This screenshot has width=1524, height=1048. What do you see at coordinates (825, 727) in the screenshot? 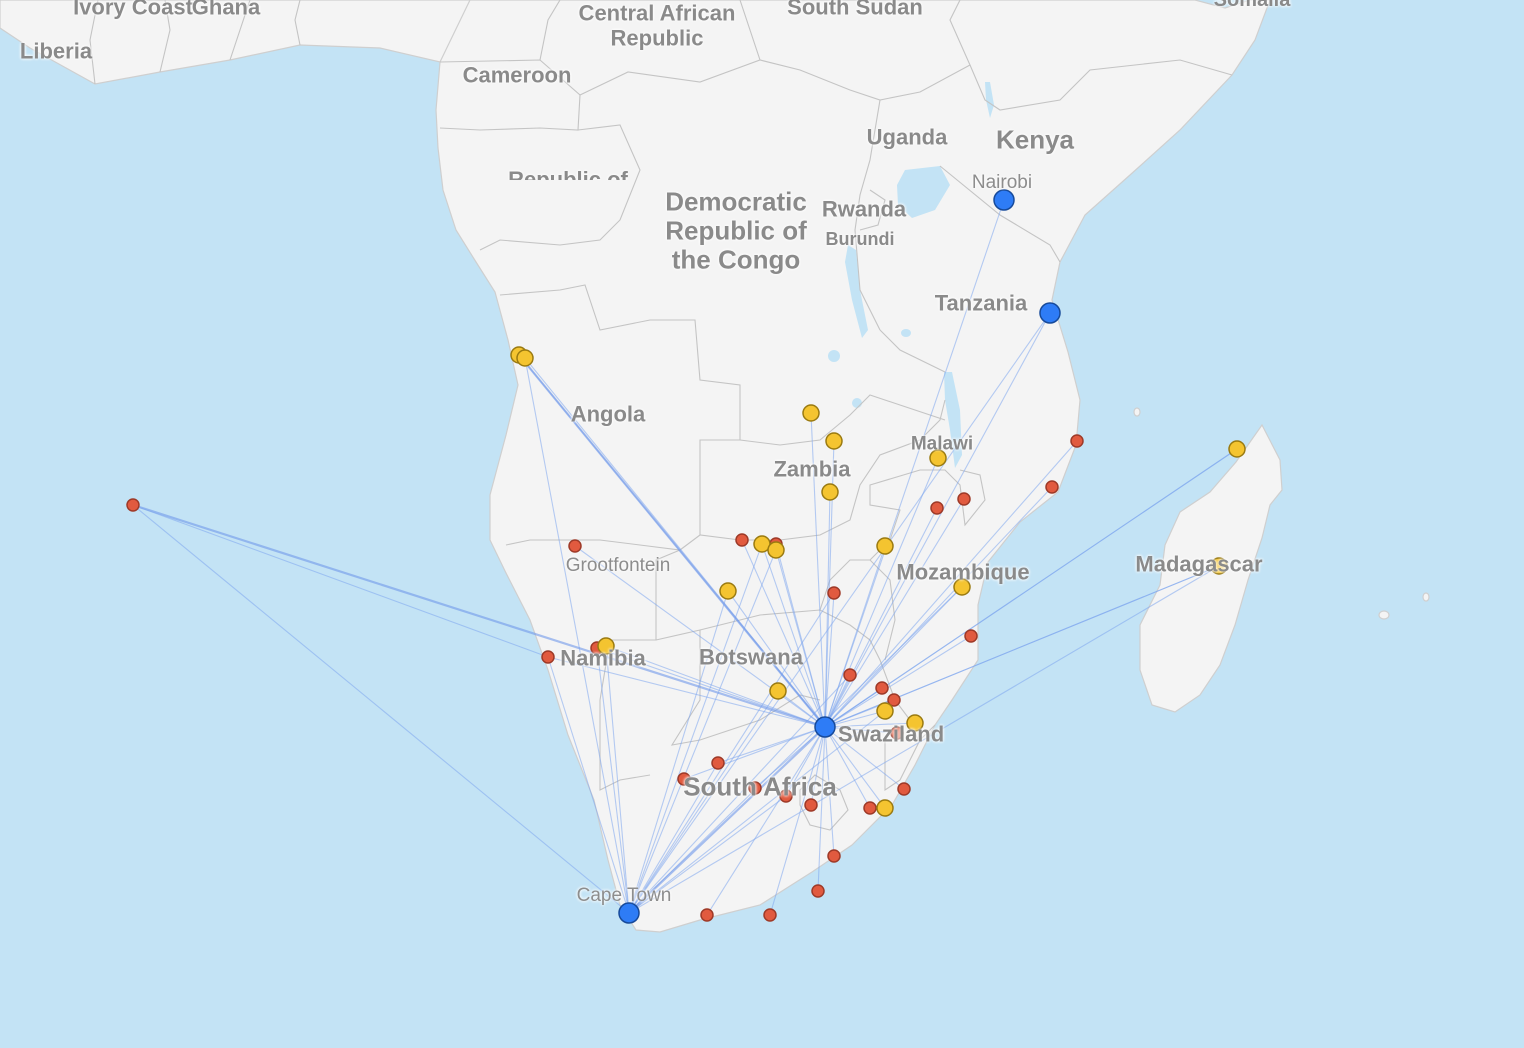
I see `blue-circle-marker-johannesburg` at bounding box center [825, 727].